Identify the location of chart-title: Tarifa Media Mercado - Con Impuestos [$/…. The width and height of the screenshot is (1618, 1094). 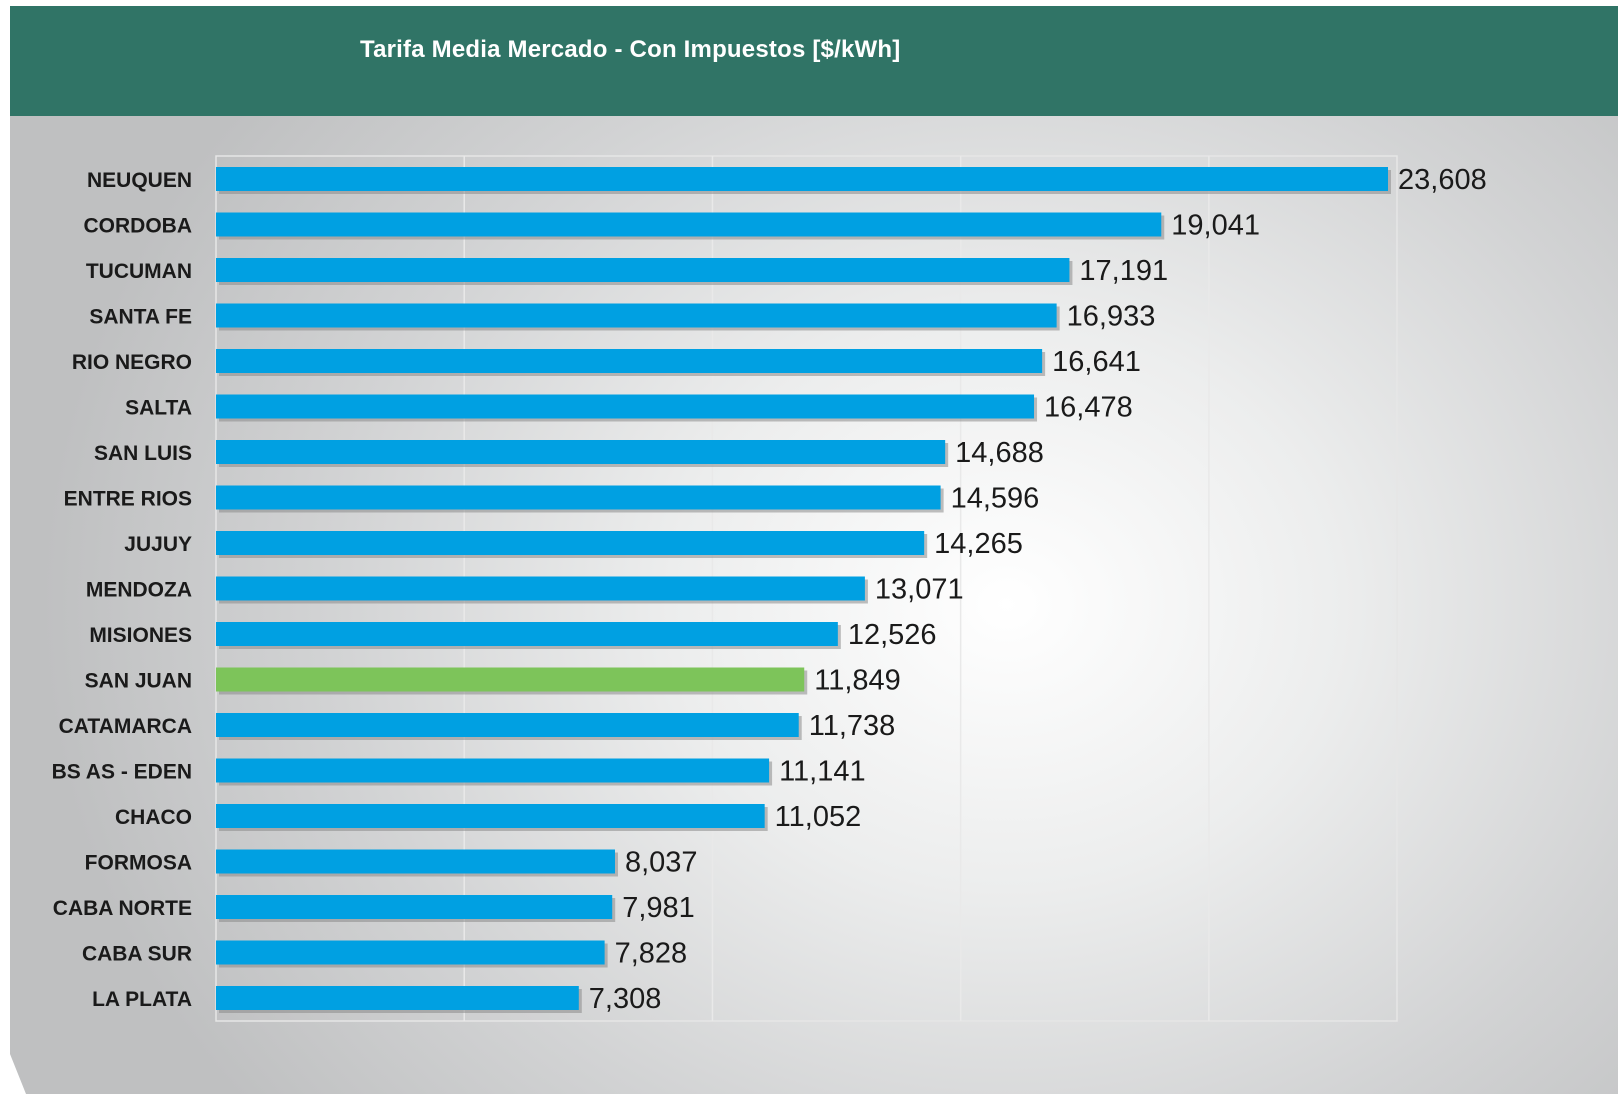
(630, 49).